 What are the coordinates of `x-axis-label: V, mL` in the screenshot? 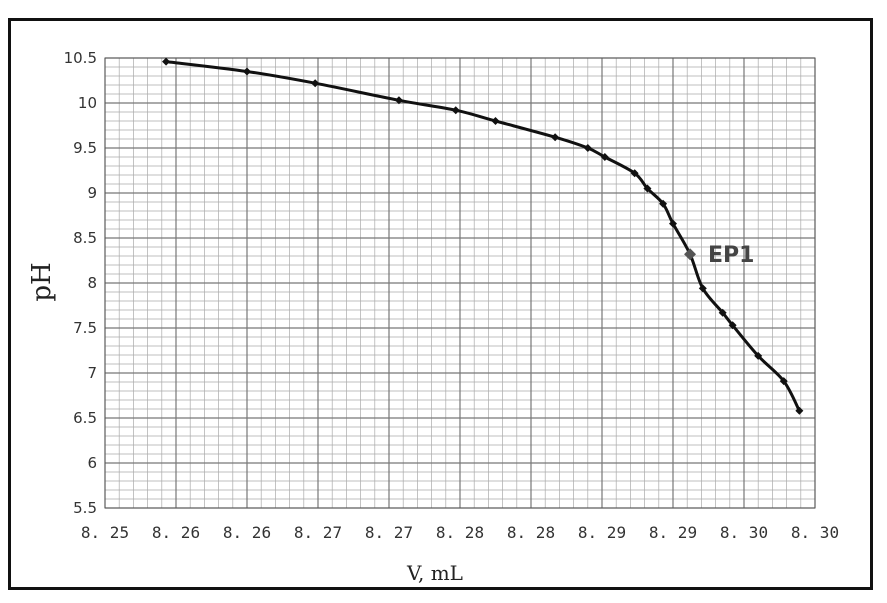 It's located at (434, 573).